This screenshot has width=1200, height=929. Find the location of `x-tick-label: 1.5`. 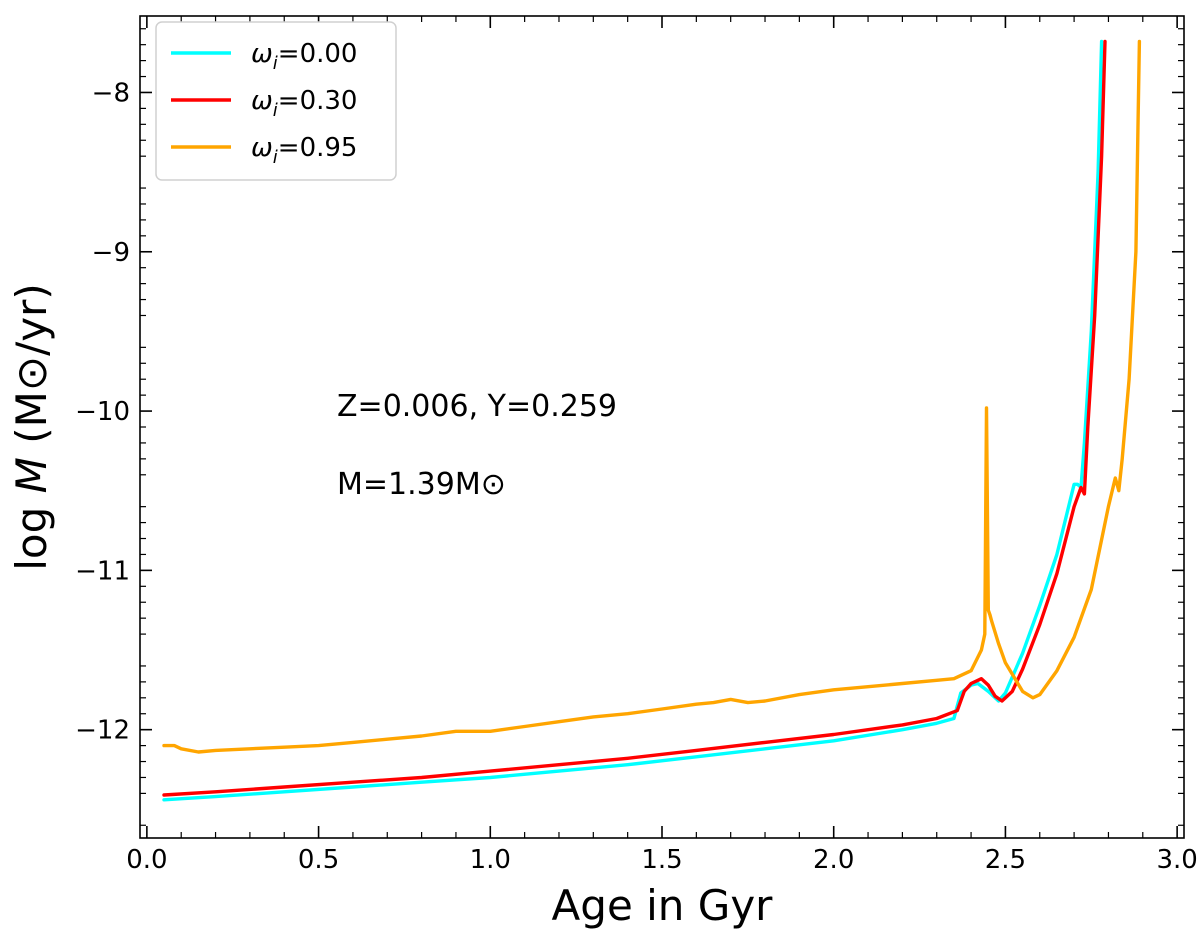

x-tick-label: 1.5 is located at coordinates (661, 860).